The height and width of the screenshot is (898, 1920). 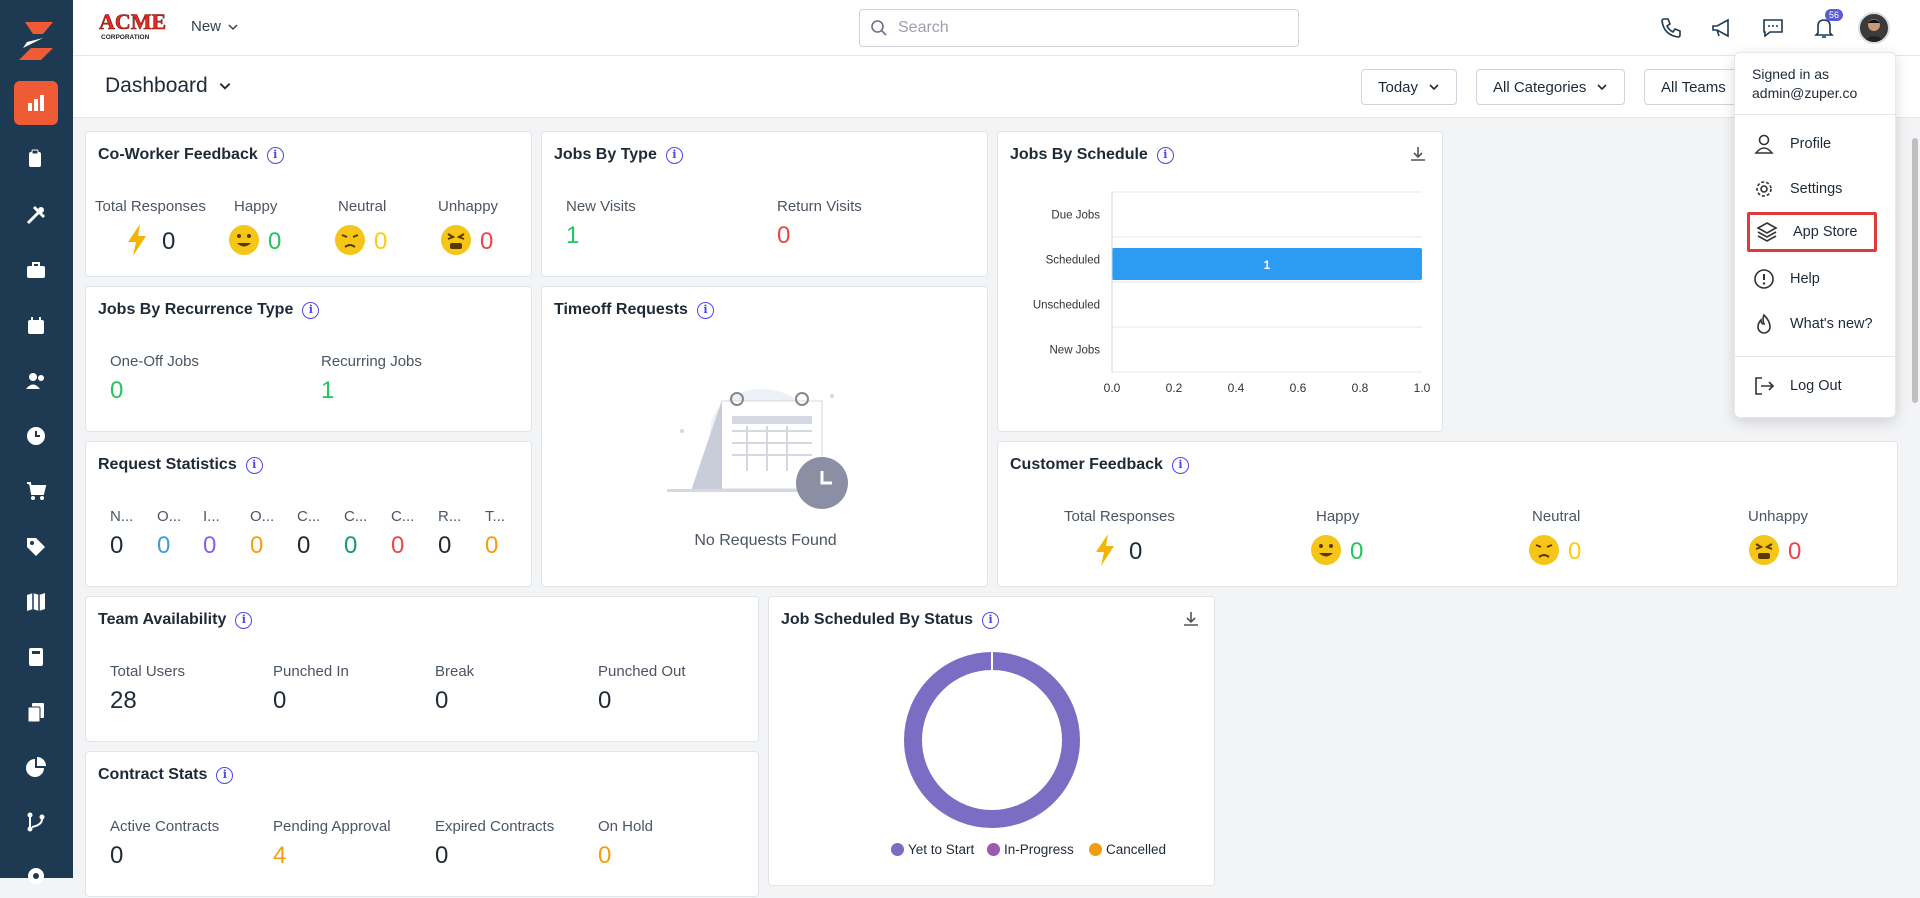 I want to click on sidebar, so click(x=36, y=442).